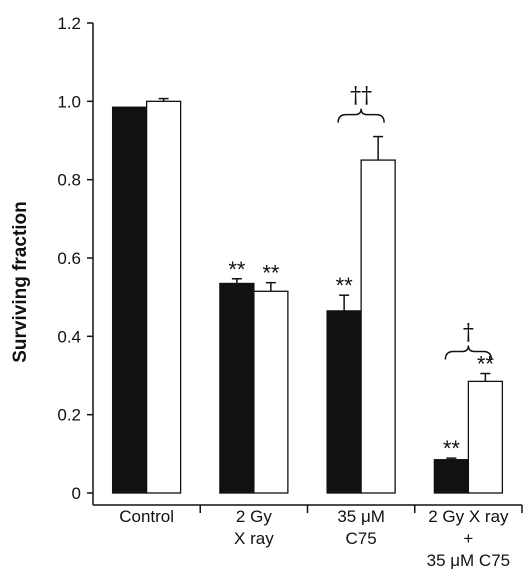 The image size is (526, 571). Describe the element at coordinates (254, 516) in the screenshot. I see `category-label: 2 Gy` at that location.